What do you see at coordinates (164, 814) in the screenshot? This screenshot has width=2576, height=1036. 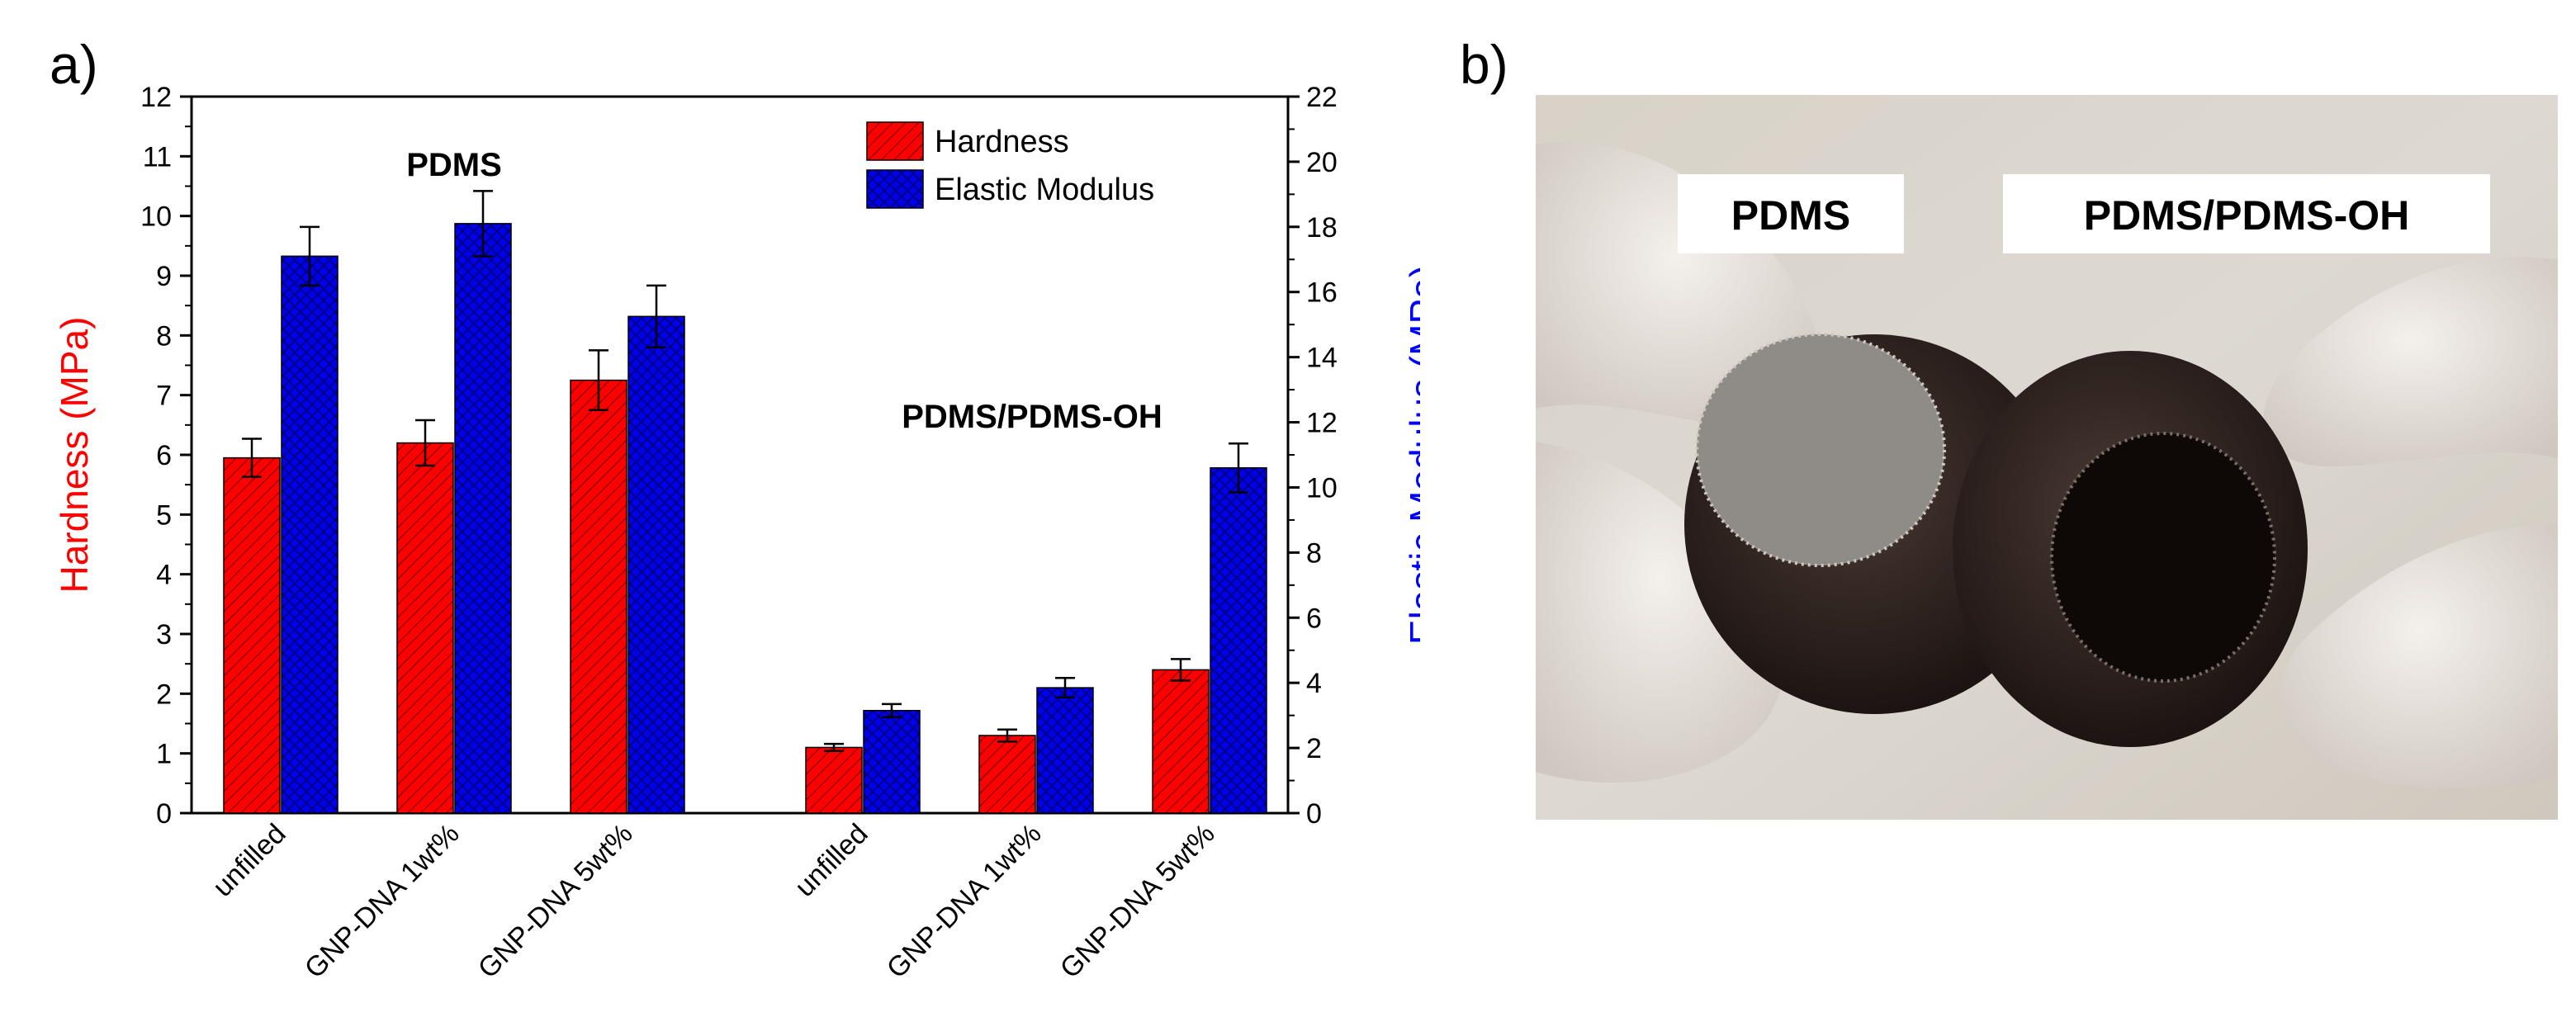 I see `left-tick-label: 0` at bounding box center [164, 814].